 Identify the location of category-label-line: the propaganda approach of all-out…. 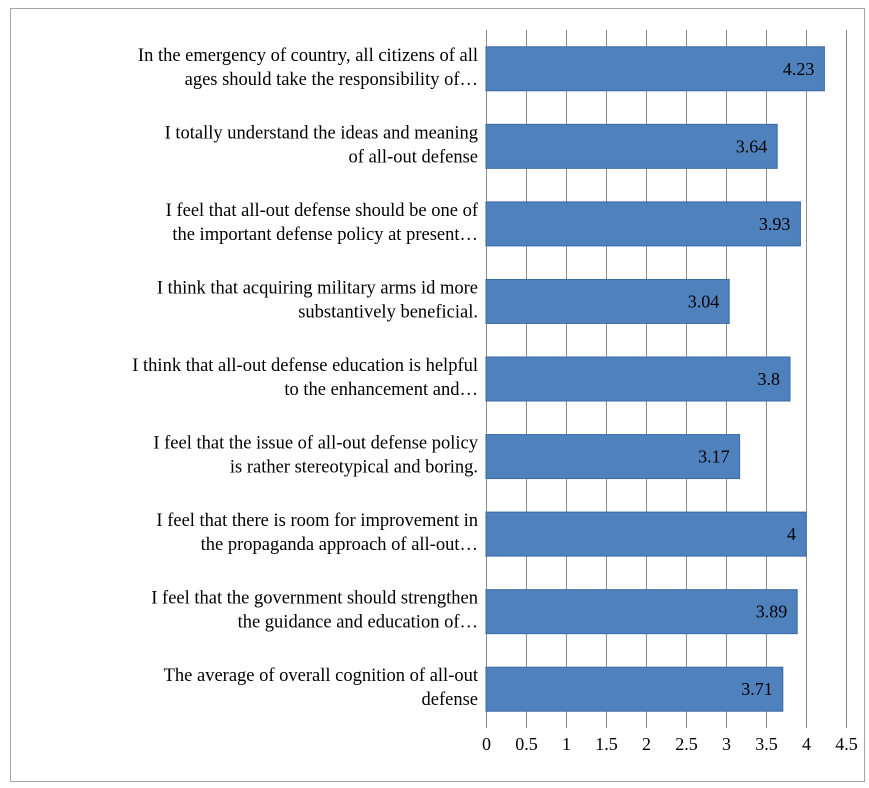
(339, 545).